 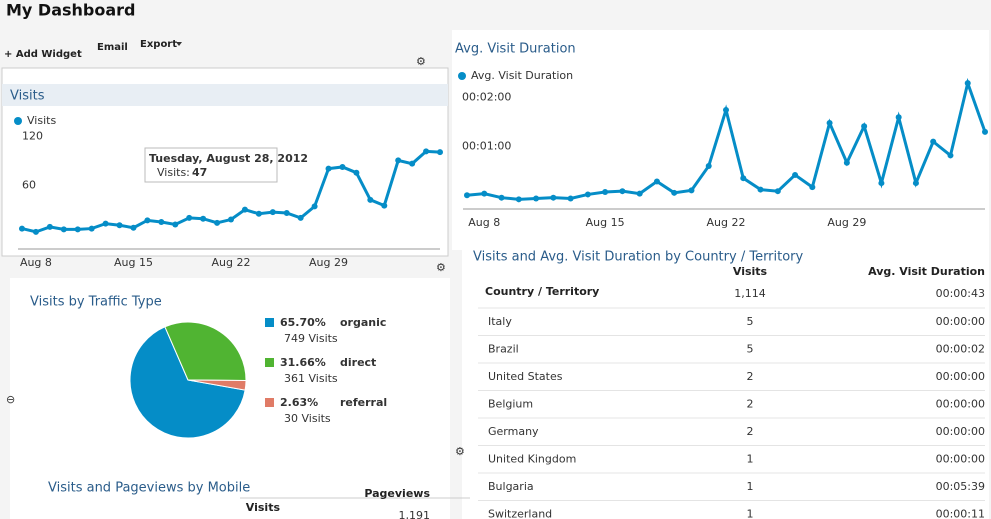 What do you see at coordinates (750, 271) in the screenshot?
I see `column-header: Visits` at bounding box center [750, 271].